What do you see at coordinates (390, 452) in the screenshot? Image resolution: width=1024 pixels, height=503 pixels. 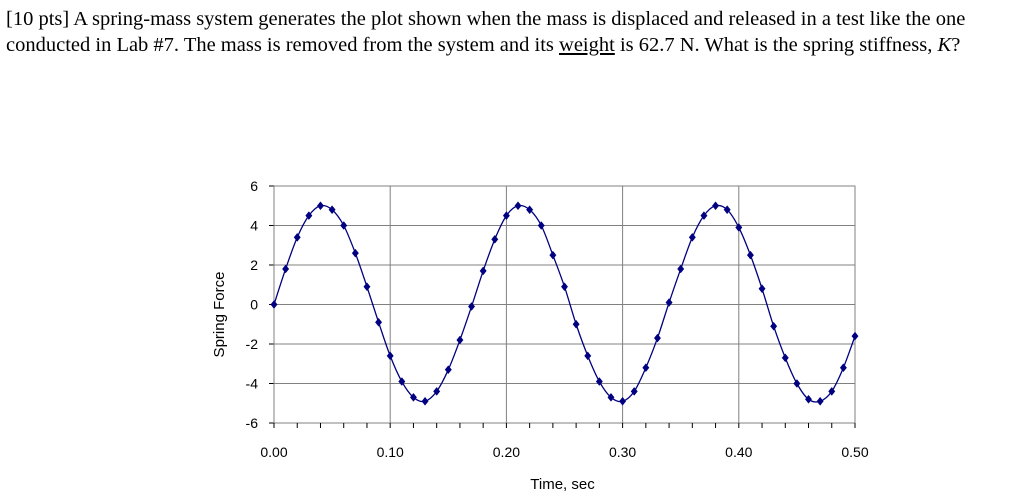 I see `x-tick-label: 0.10` at bounding box center [390, 452].